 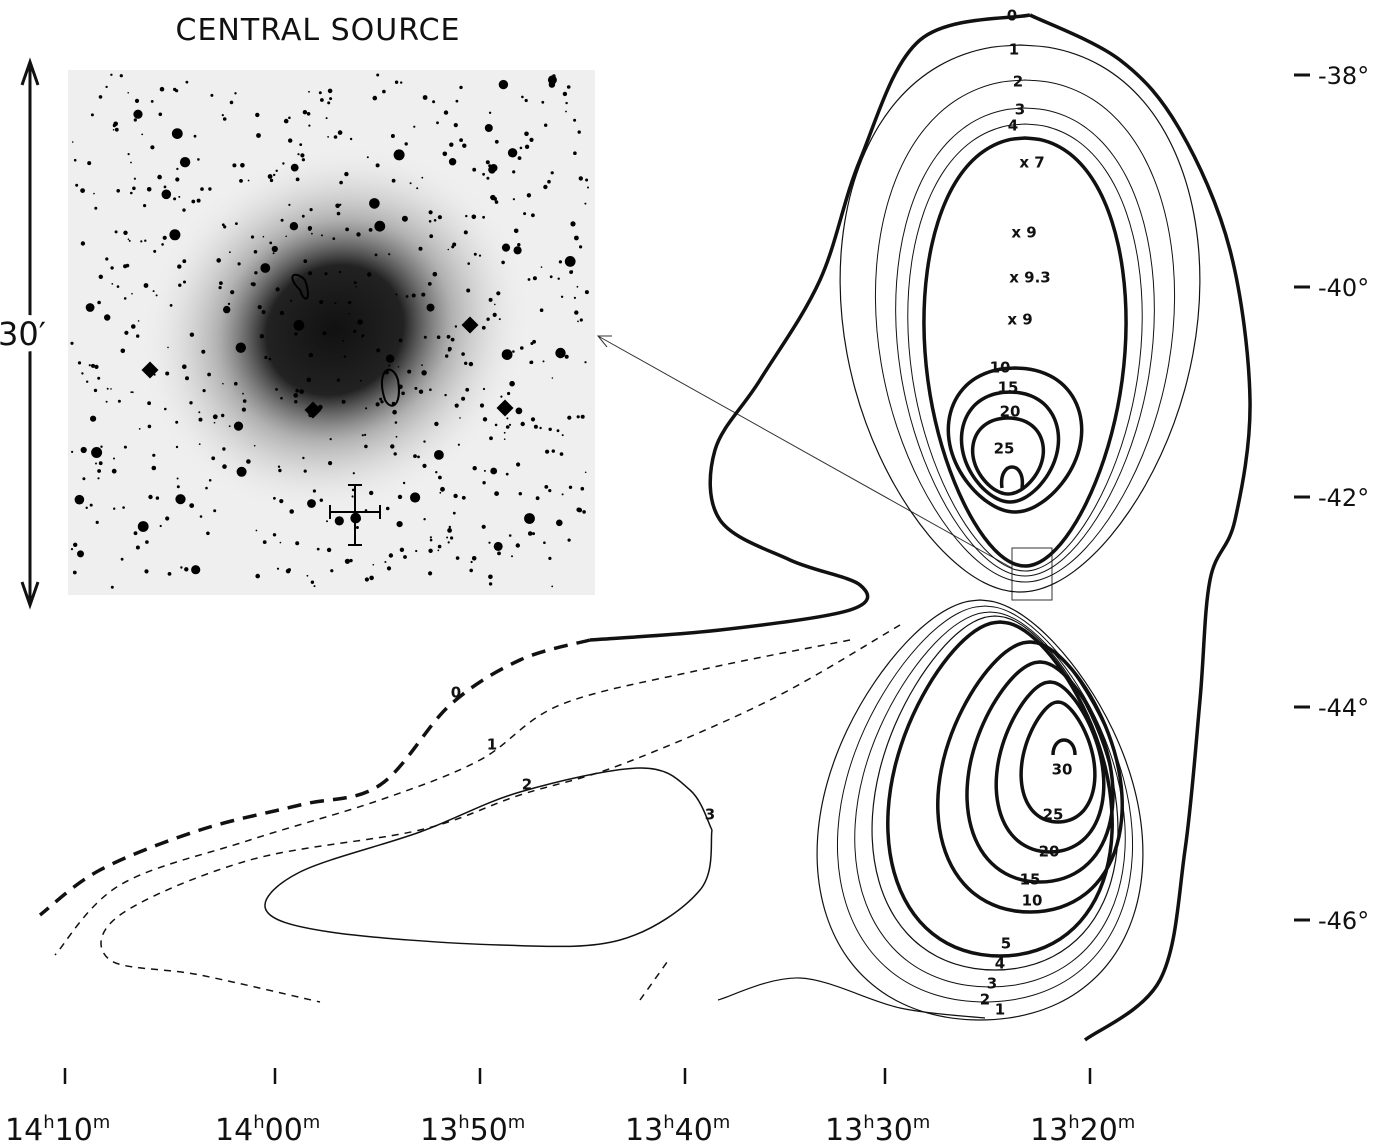 I want to click on dec-label: -42°, so click(x=1343, y=498).